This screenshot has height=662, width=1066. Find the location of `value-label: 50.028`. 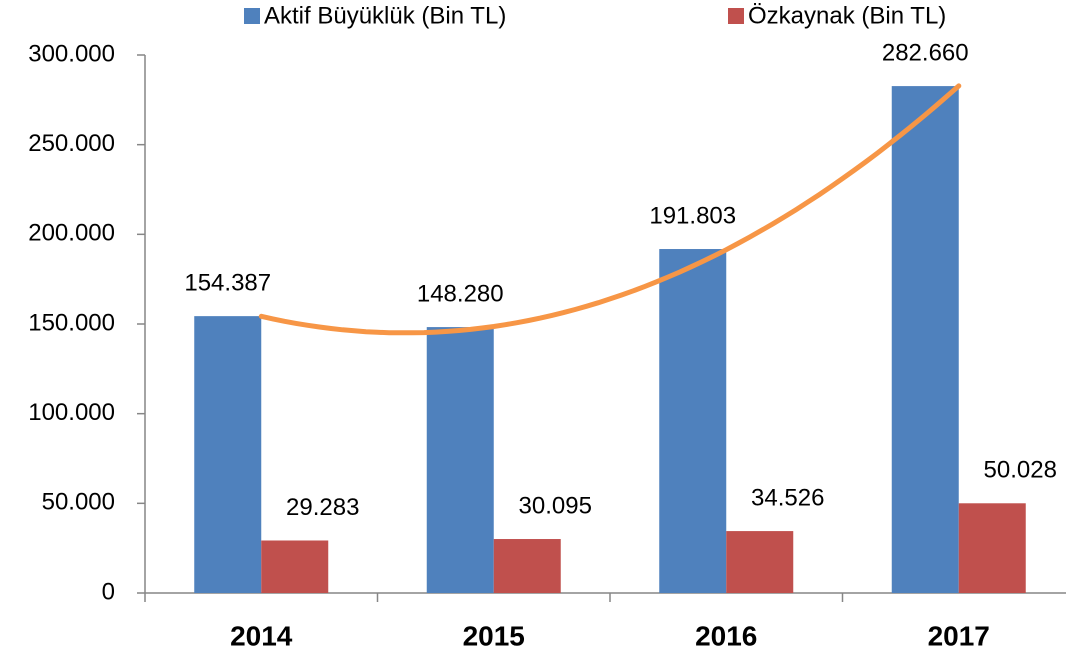

value-label: 50.028 is located at coordinates (1020, 470).